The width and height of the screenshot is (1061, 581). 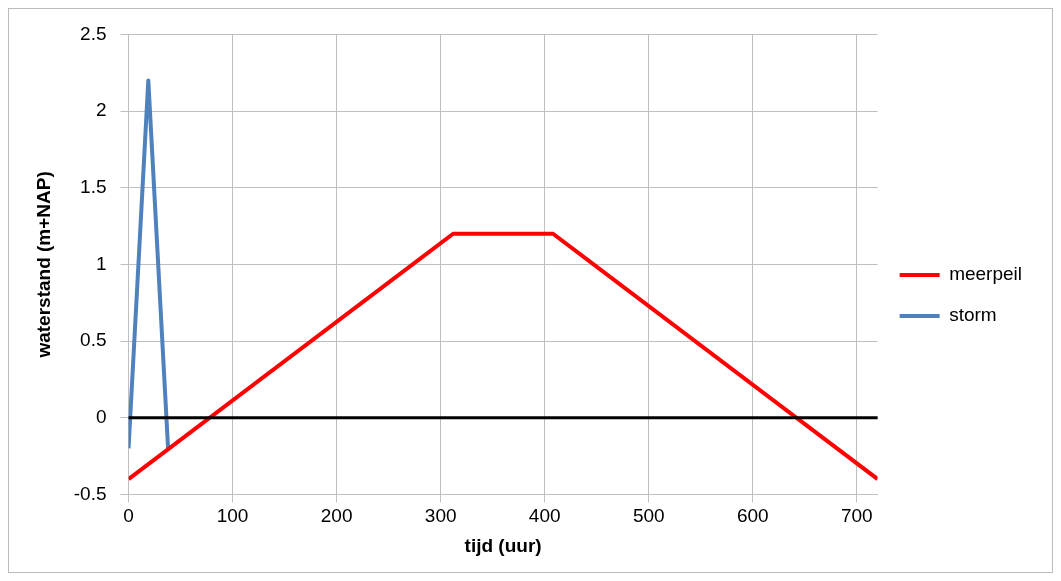 I want to click on y-tick-label: 2.5, so click(x=93, y=33).